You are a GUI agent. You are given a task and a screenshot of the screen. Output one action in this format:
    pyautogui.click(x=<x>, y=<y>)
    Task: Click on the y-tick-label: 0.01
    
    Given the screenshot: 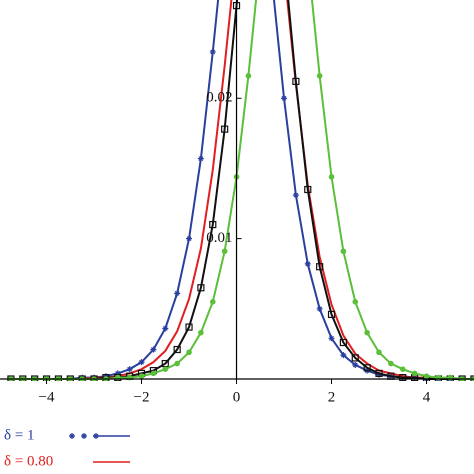 What is the action you would take?
    pyautogui.click(x=219, y=238)
    